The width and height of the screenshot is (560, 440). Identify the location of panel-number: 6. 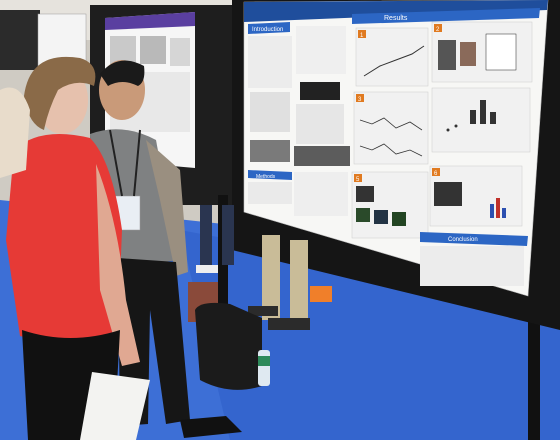
(436, 174).